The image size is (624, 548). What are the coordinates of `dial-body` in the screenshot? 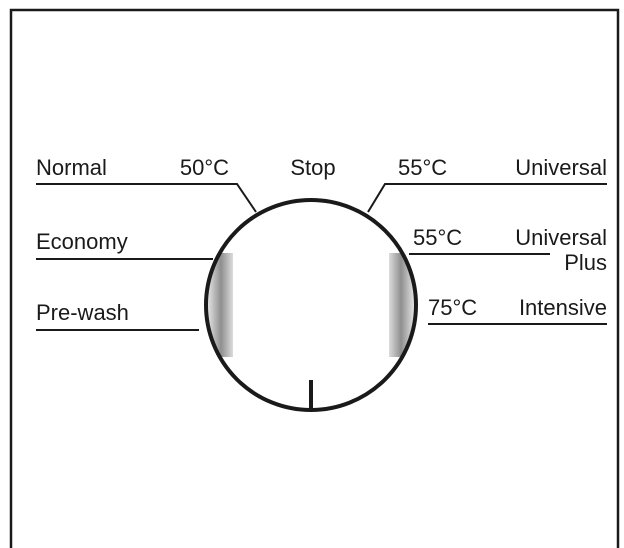 It's located at (311, 305).